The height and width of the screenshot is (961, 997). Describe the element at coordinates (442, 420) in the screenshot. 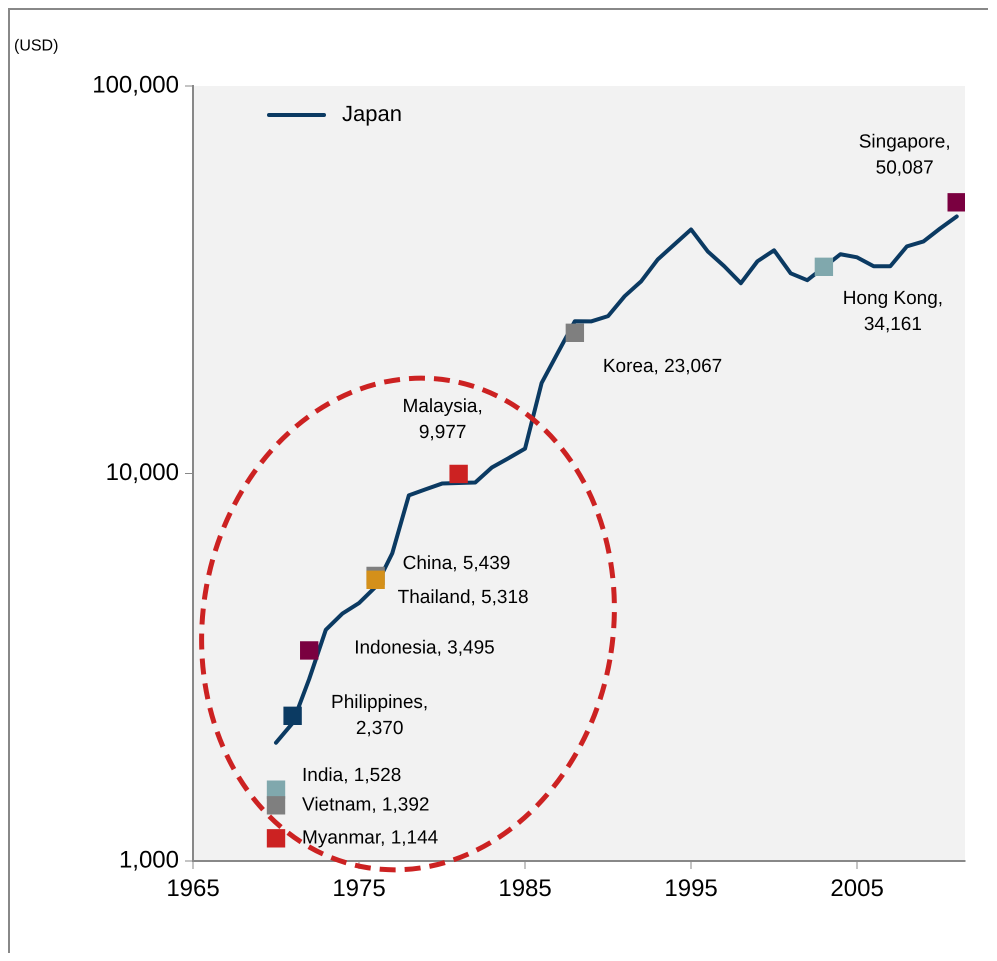

I see `annotation: Malaysia, 9,977` at that location.